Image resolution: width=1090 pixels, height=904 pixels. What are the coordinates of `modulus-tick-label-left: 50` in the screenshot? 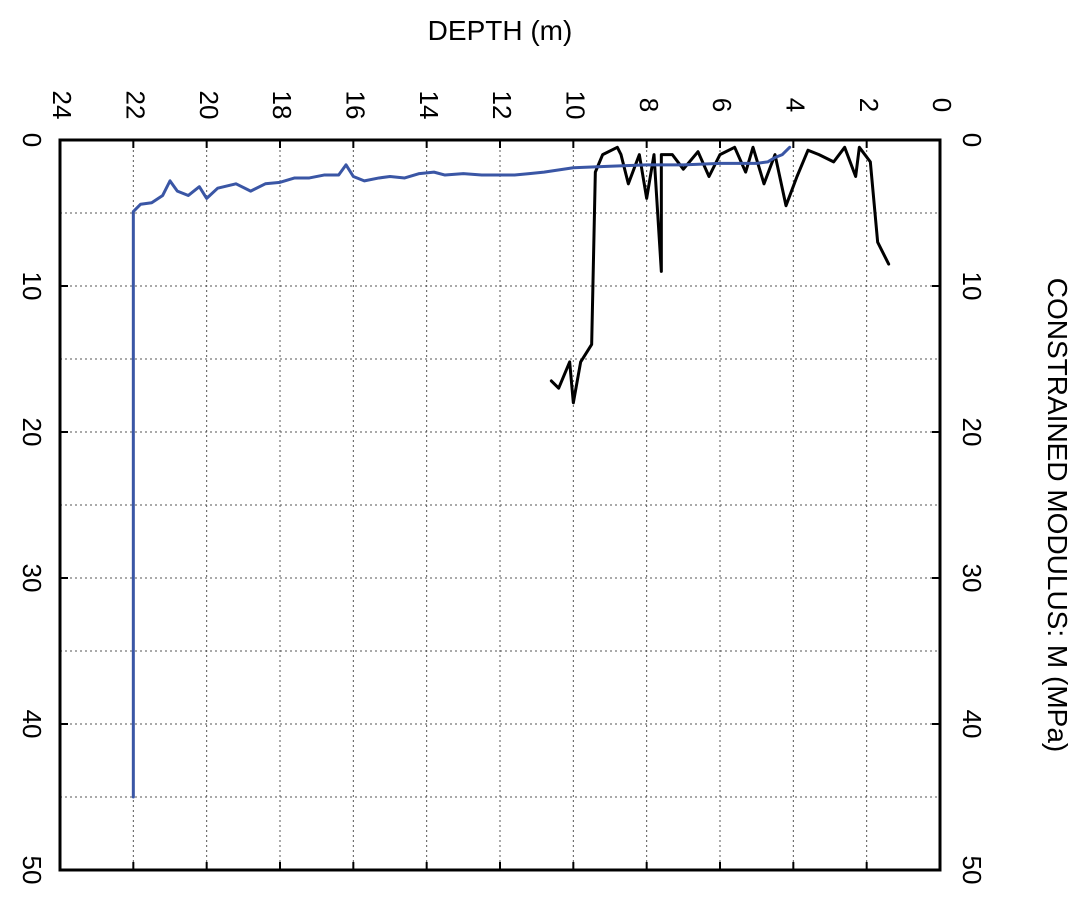 It's located at (32, 870).